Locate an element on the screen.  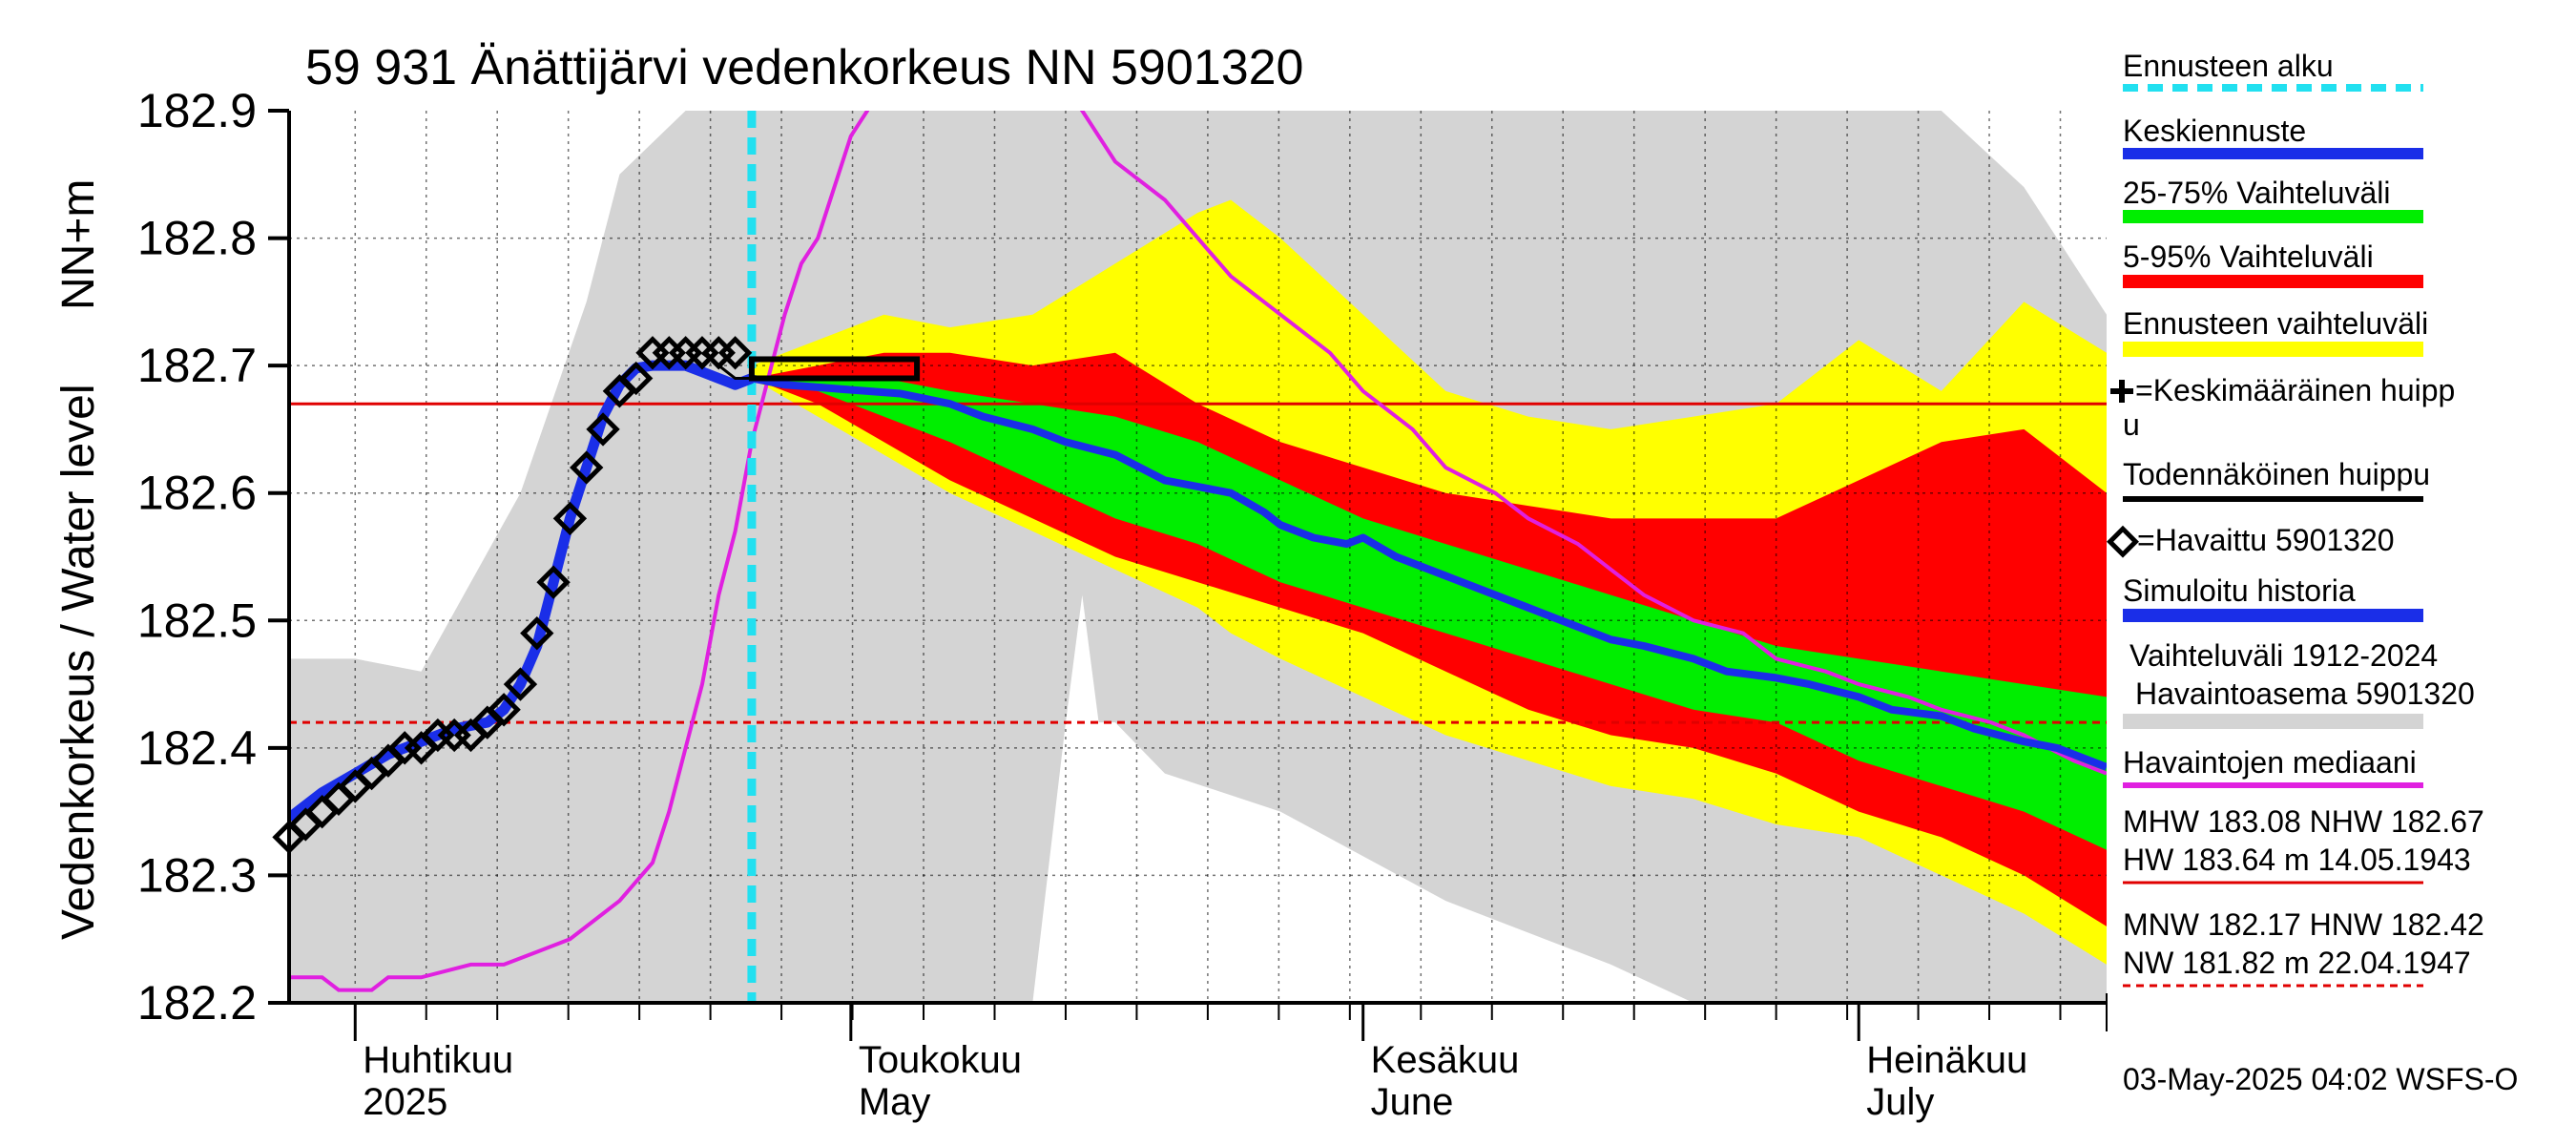
y-tick-label: 182.2 is located at coordinates (197, 1003).